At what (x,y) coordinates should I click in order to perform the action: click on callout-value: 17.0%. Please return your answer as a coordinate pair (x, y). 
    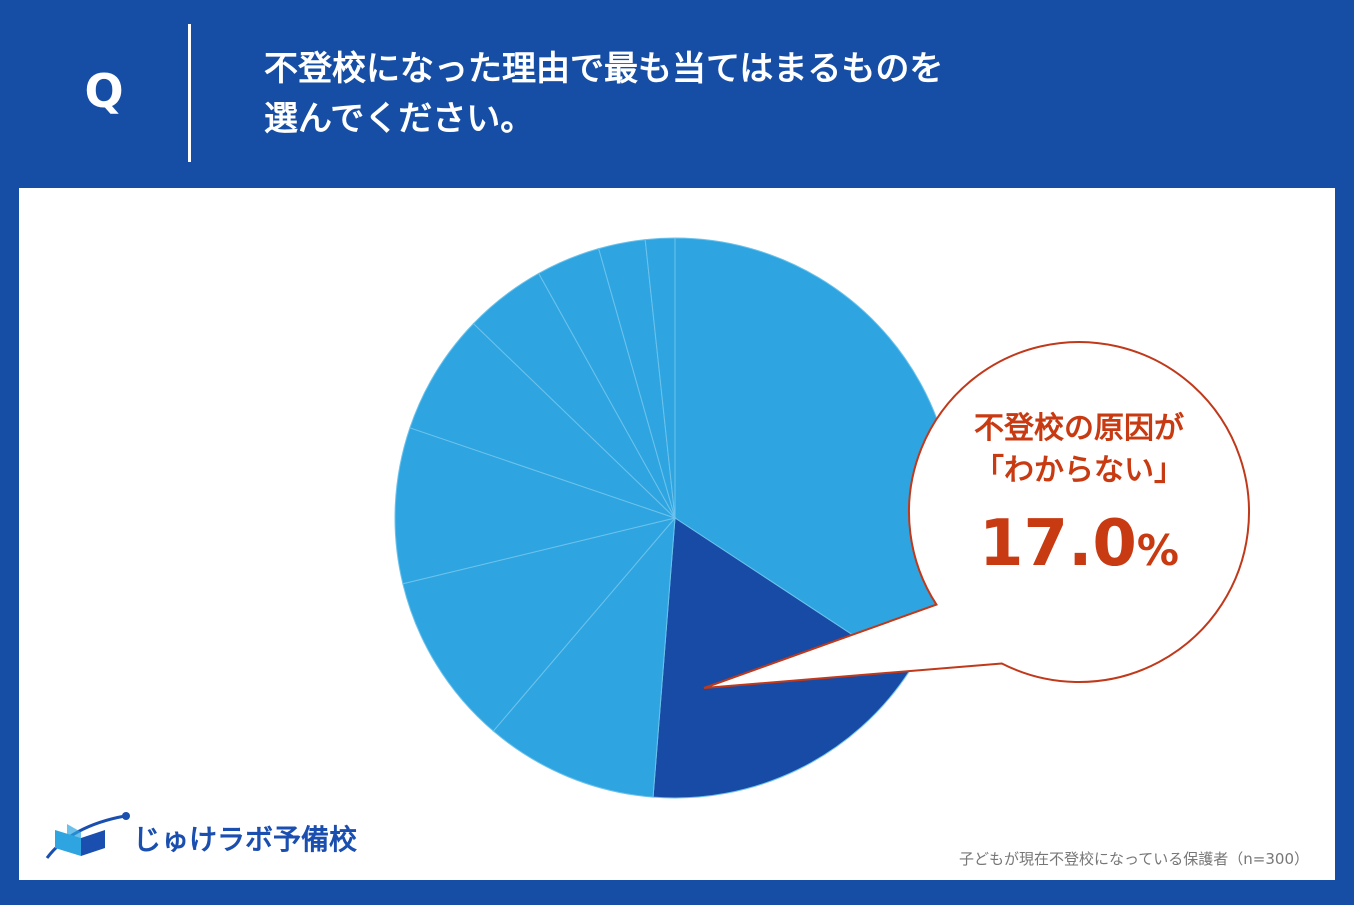
    Looking at the image, I should click on (1079, 544).